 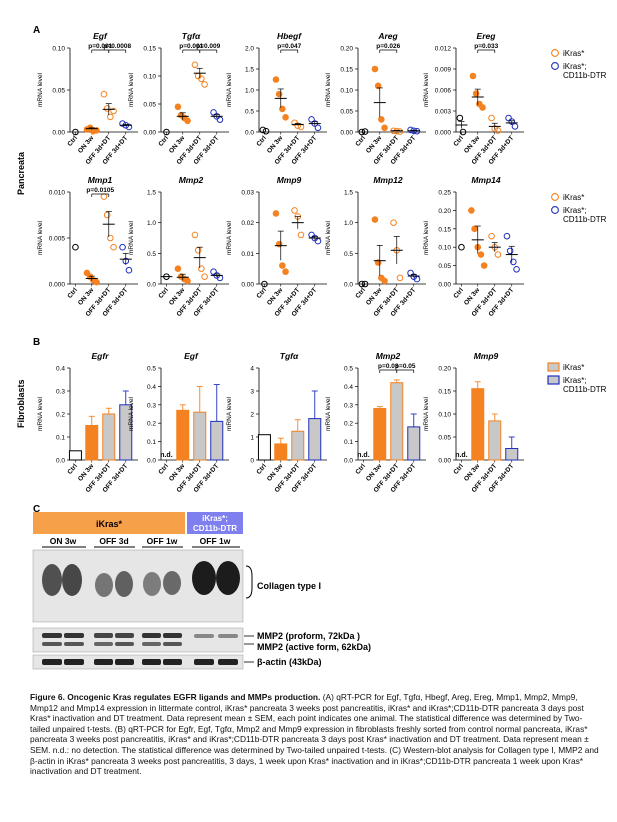 What do you see at coordinates (444, 248) in the screenshot?
I see `y-tick-label: 0.10` at bounding box center [444, 248].